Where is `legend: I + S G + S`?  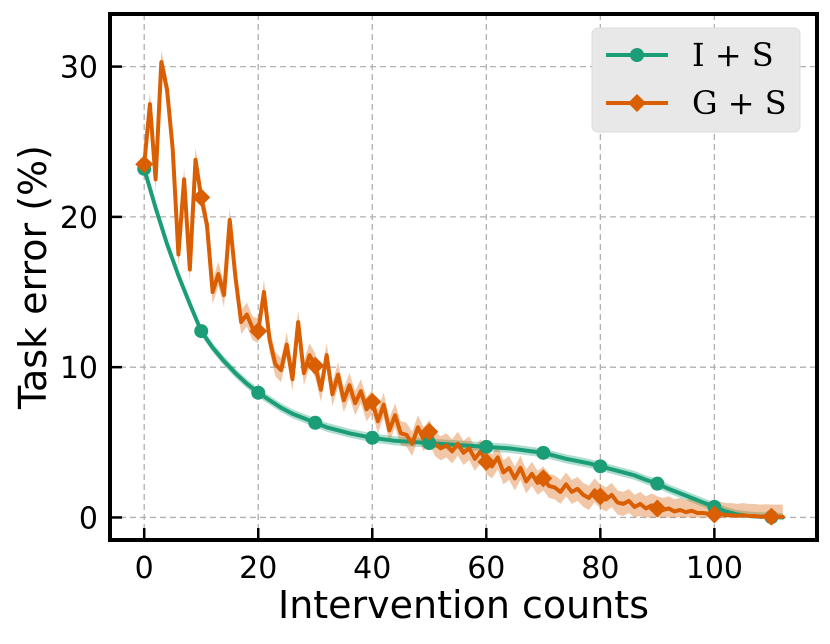
legend: I + S G + S is located at coordinates (696, 80).